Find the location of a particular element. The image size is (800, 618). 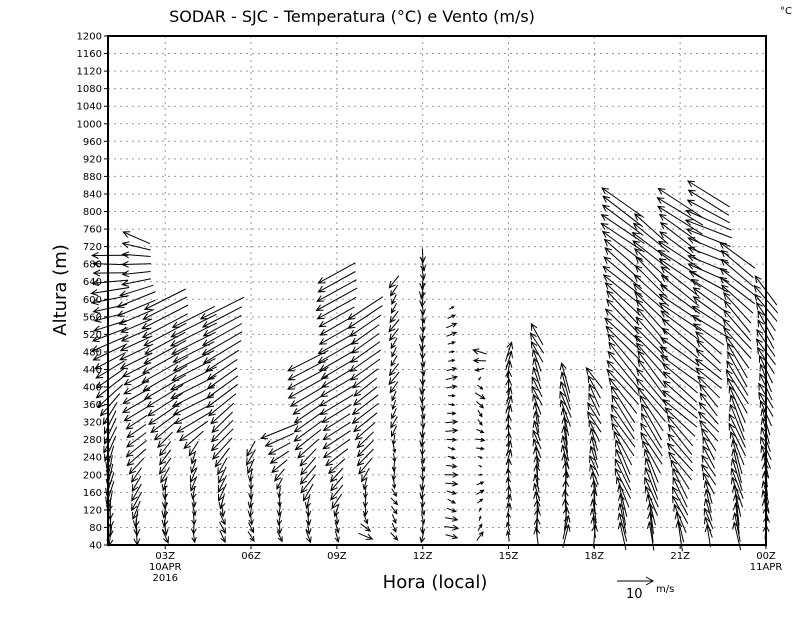

x-tick-label: 00Z is located at coordinates (766, 556).